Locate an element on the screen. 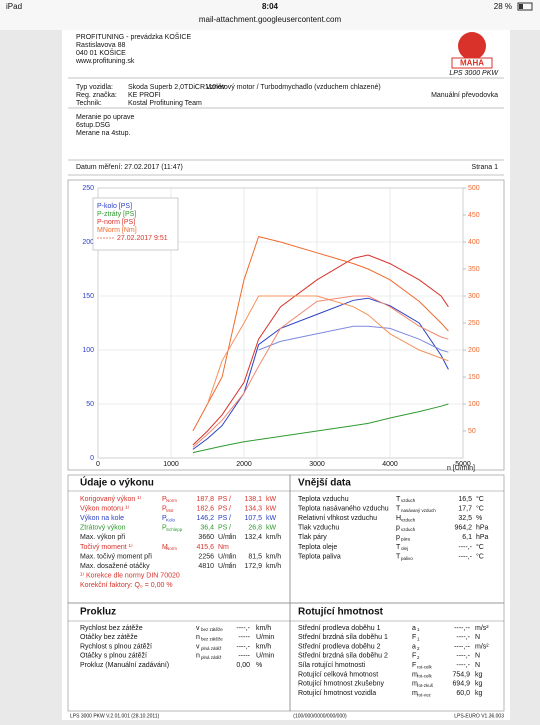  logo: MAHA LPS 3000 PKW is located at coordinates (474, 54).